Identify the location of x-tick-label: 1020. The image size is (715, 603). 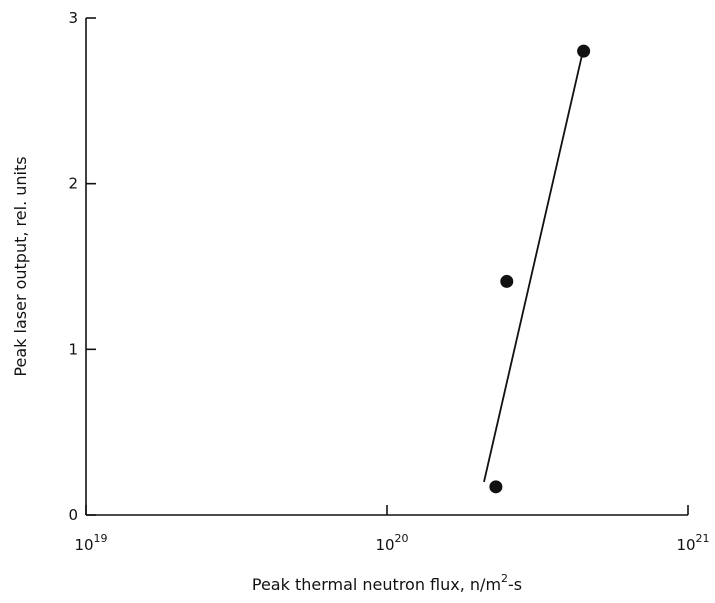
(391, 543).